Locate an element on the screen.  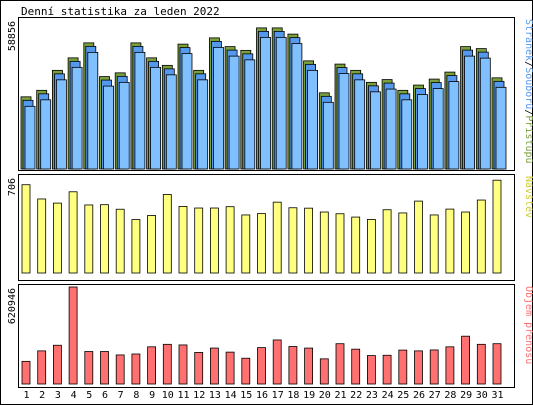
legend-item-visits-0: Návštěv is located at coordinates (528, 197).